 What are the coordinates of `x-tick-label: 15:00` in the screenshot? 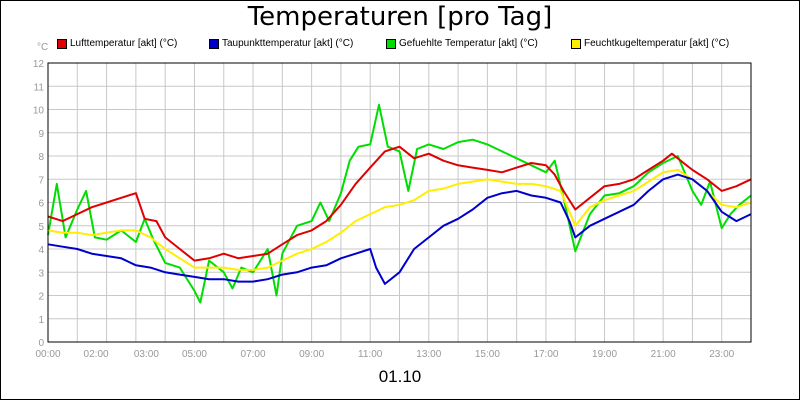 It's located at (487, 354).